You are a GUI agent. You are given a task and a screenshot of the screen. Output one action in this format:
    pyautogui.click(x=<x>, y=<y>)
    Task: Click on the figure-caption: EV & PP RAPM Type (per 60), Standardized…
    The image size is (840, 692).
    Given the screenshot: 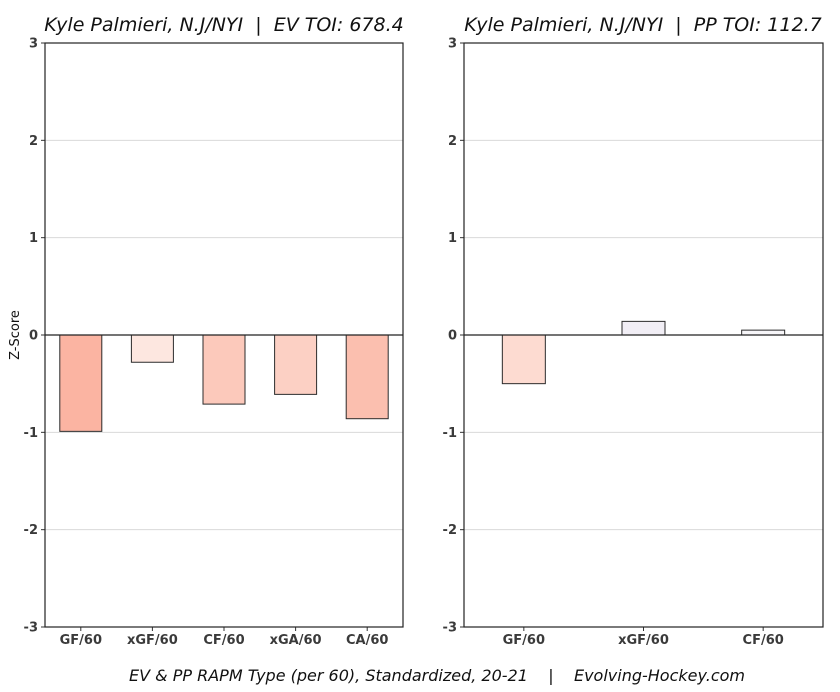 What is the action you would take?
    pyautogui.click(x=437, y=675)
    